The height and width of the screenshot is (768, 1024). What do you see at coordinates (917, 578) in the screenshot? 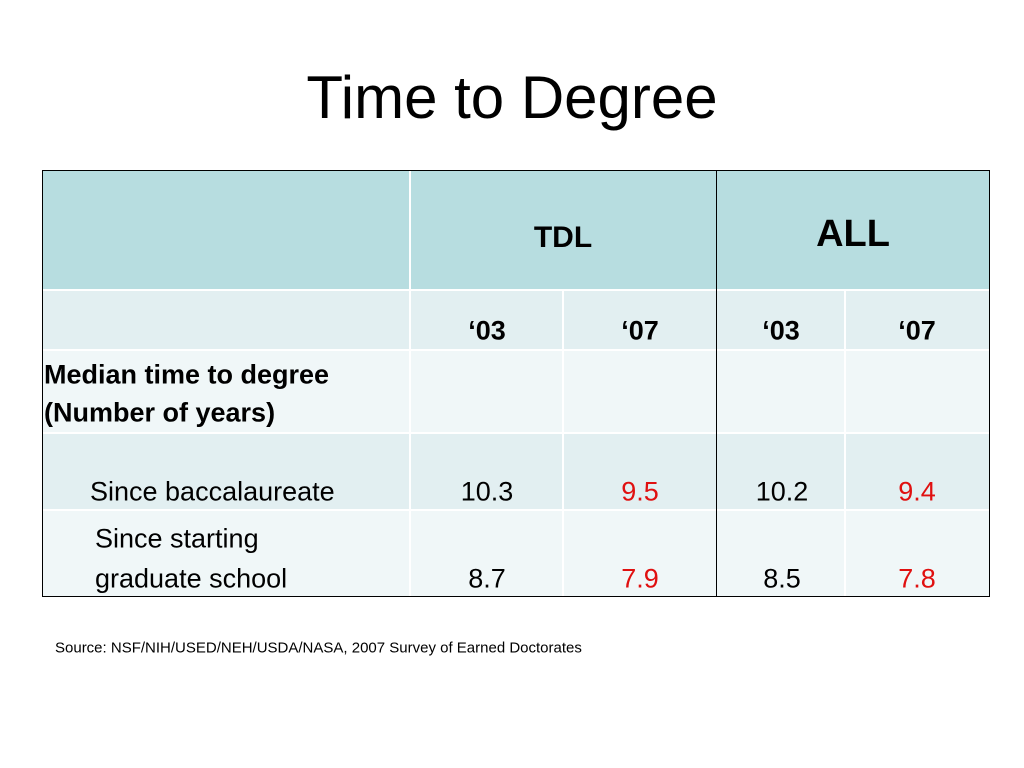
I see `cell-value: 7.8` at bounding box center [917, 578].